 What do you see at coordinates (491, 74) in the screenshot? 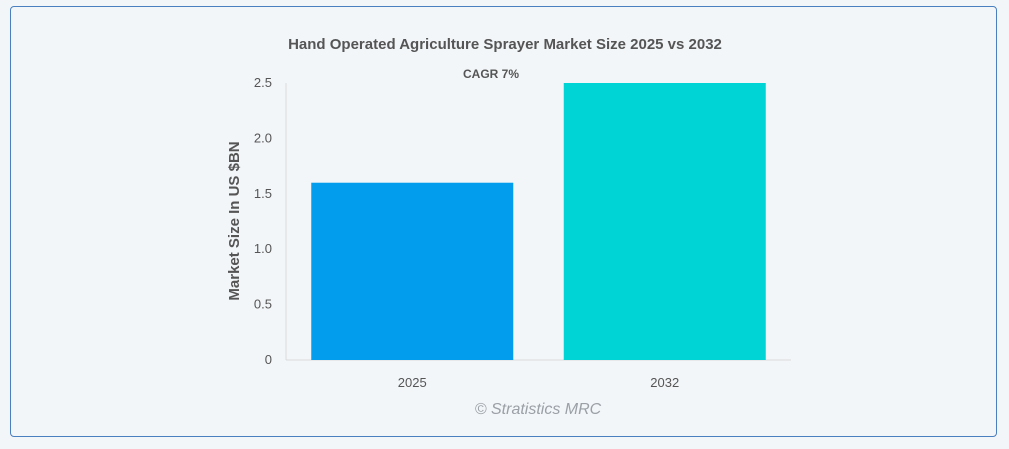
I see `cagr-annotation: CAGR 7%` at bounding box center [491, 74].